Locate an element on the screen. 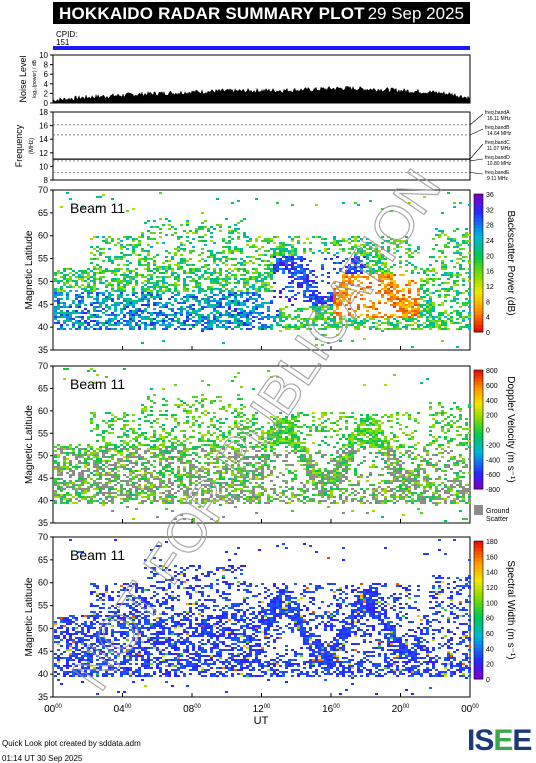 The width and height of the screenshot is (536, 763). power-colorbar-tick: 12 is located at coordinates (490, 287).